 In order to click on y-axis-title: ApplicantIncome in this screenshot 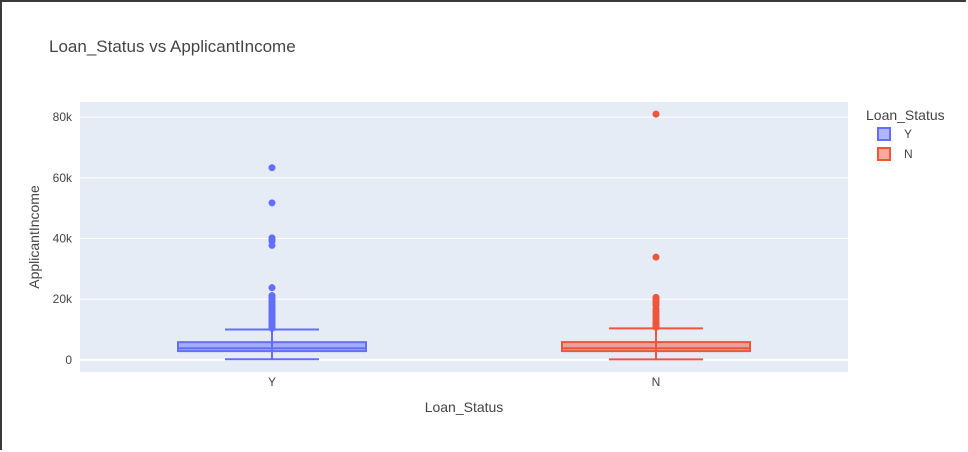, I will do `click(34, 237)`.